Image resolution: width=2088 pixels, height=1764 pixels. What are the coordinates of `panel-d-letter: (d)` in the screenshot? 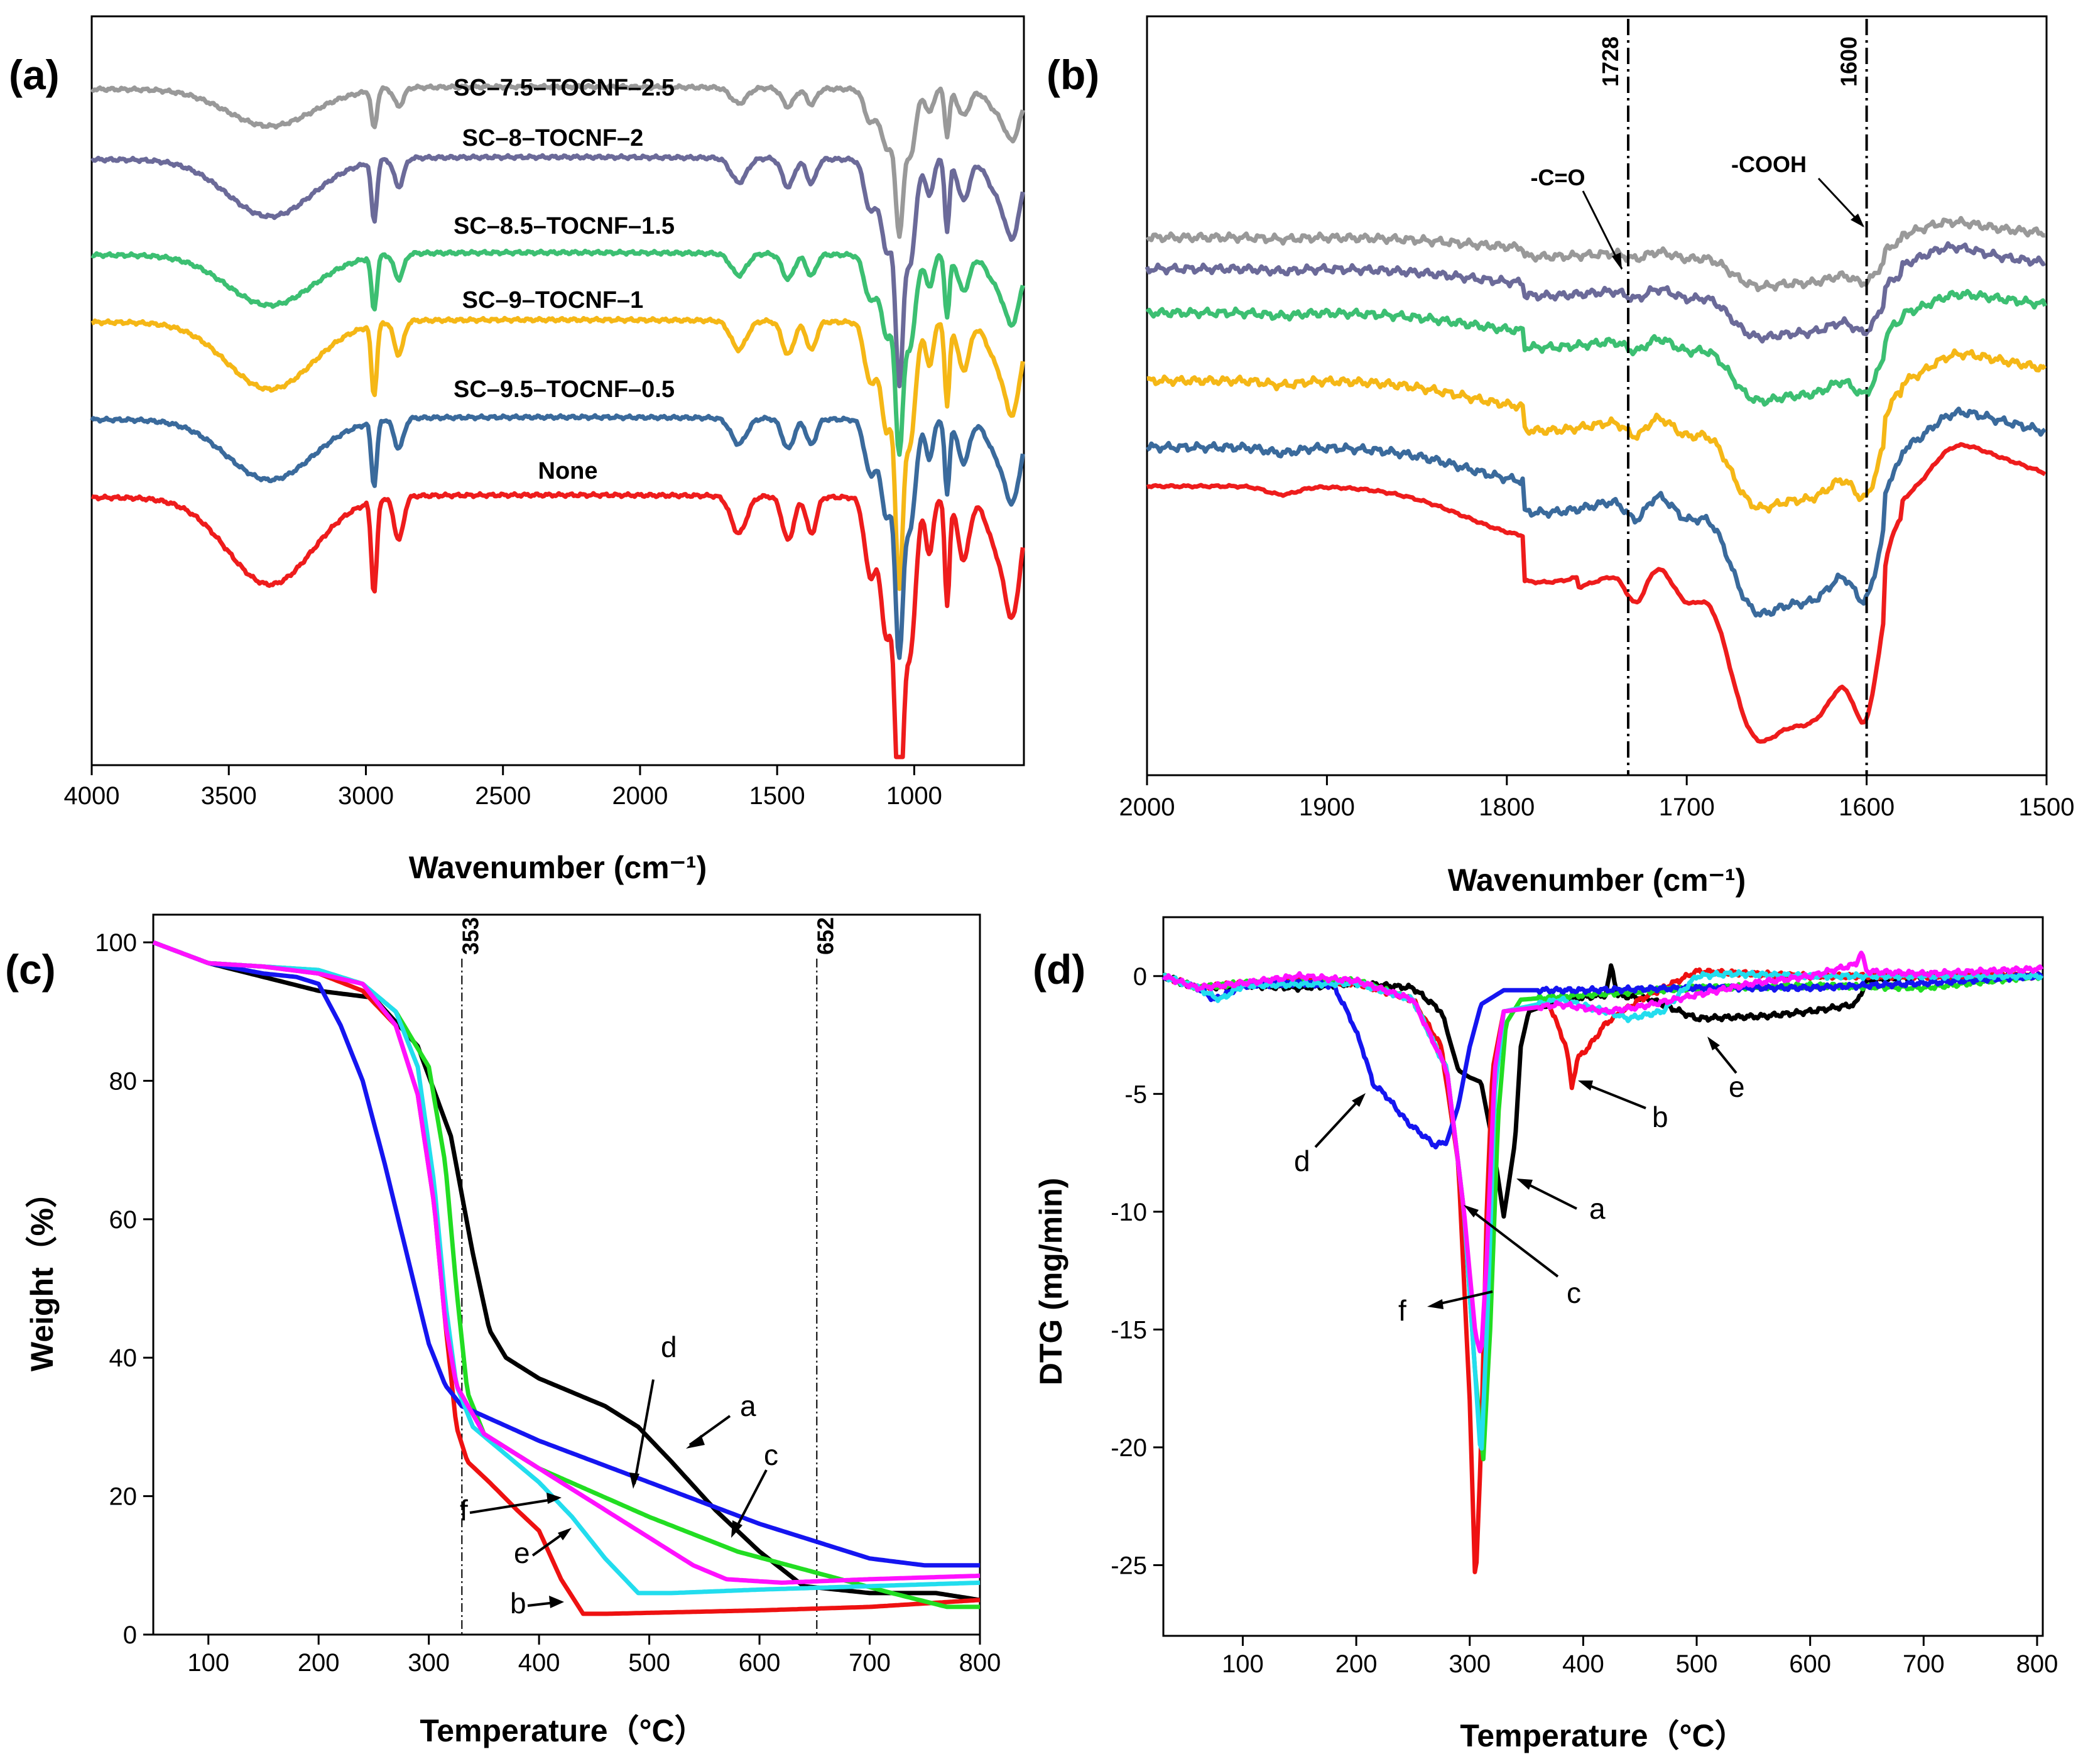 It's located at (1059, 969).